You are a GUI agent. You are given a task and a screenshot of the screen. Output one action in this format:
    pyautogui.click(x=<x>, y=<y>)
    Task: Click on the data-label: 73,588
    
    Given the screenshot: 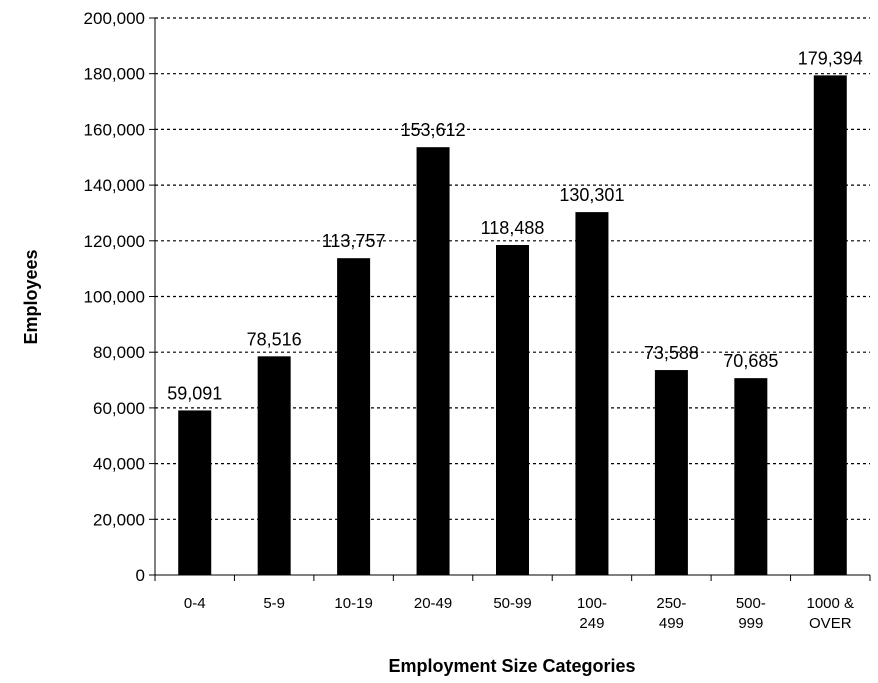 What is the action you would take?
    pyautogui.click(x=671, y=353)
    